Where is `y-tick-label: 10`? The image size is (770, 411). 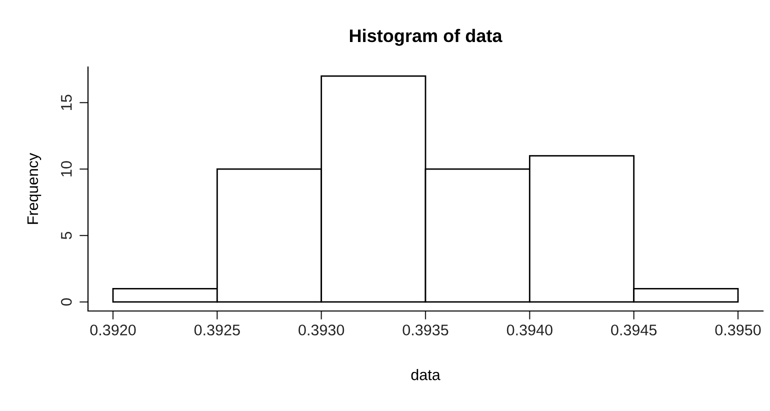 y-tick-label: 10 is located at coordinates (66, 168).